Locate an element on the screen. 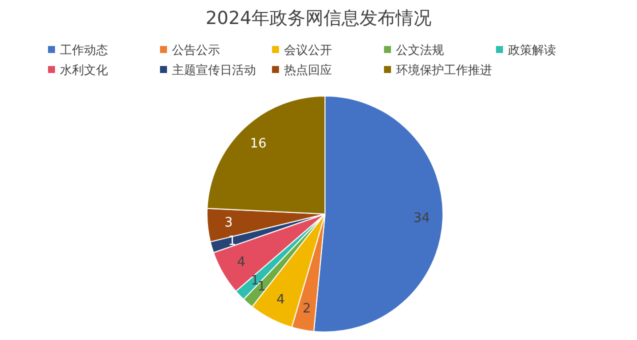 This screenshot has width=637, height=340. data-label: 3 is located at coordinates (228, 223).